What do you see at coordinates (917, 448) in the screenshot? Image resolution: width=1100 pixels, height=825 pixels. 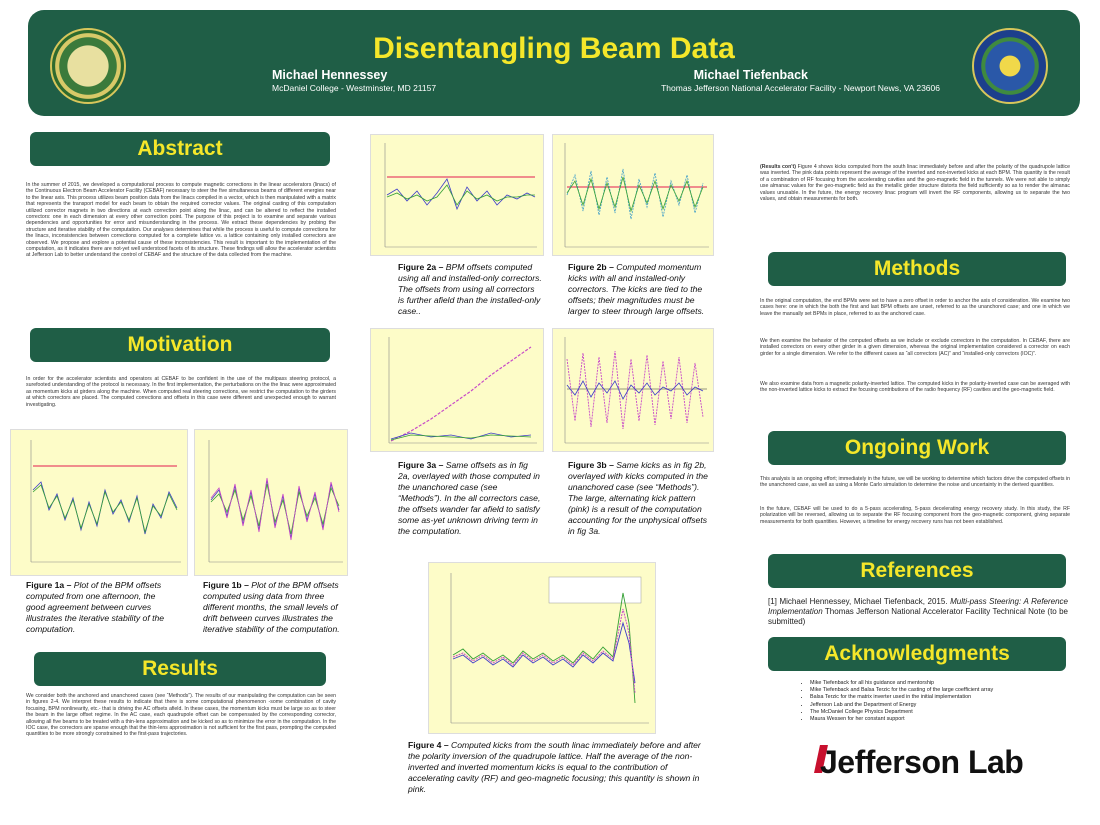 I see `ongoing-work-heading: Ongoing Work` at bounding box center [917, 448].